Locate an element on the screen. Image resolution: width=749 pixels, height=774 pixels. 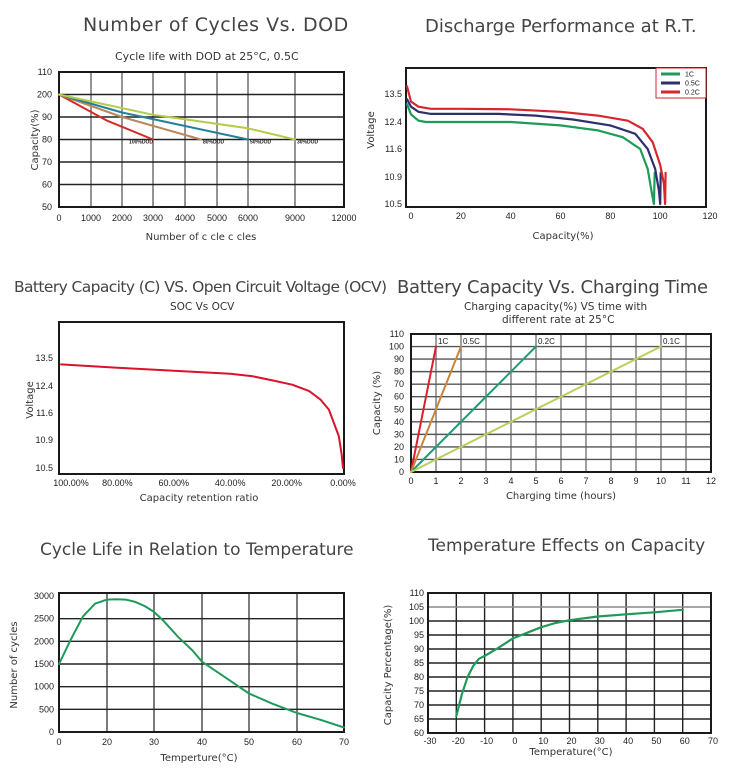
chart4-x-tick-label: 7 is located at coordinates (585, 481).